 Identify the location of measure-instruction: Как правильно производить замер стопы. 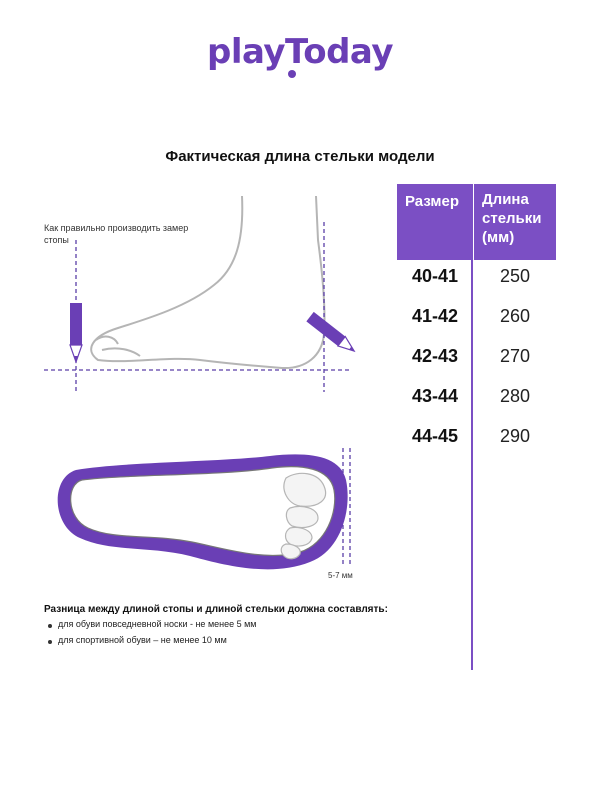
(116, 234).